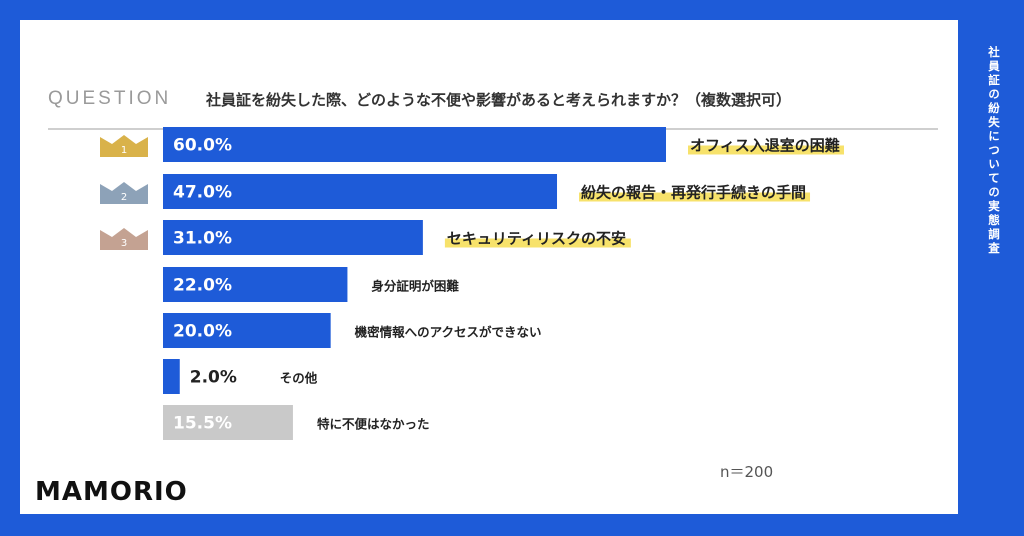 The width and height of the screenshot is (1024, 536). What do you see at coordinates (536, 239) in the screenshot?
I see `category-label-3: セキュリティリスクの不安` at bounding box center [536, 239].